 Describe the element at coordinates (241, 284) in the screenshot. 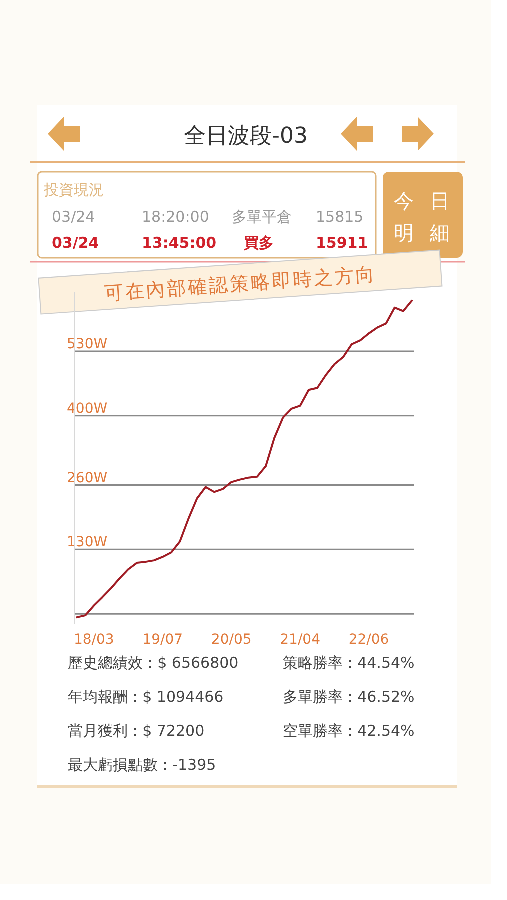

I see `annotation: 可在內部確認策略即時之方向` at that location.